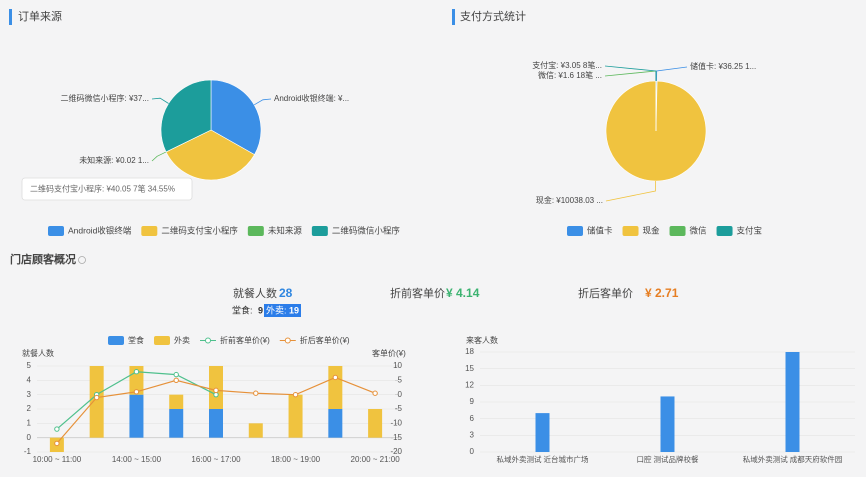  What do you see at coordinates (793, 459) in the screenshot?
I see `x-tick-label: 私域外卖测试 成都天府软件园` at bounding box center [793, 459].